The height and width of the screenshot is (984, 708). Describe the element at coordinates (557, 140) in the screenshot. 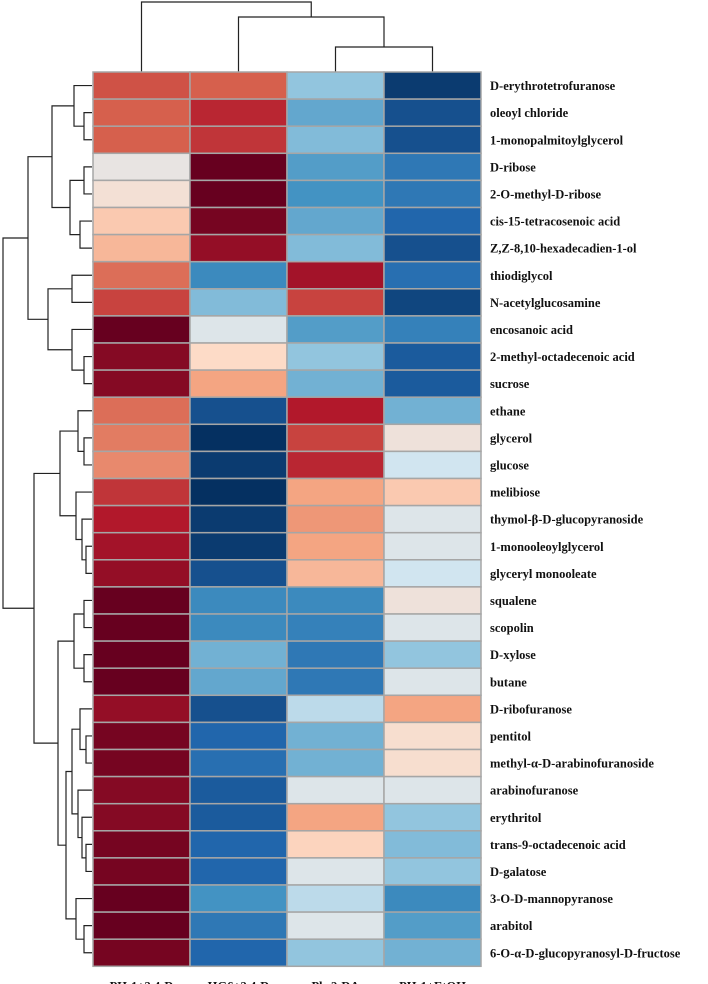

I see `row-label: 1-monopalmitoylglycerol` at that location.